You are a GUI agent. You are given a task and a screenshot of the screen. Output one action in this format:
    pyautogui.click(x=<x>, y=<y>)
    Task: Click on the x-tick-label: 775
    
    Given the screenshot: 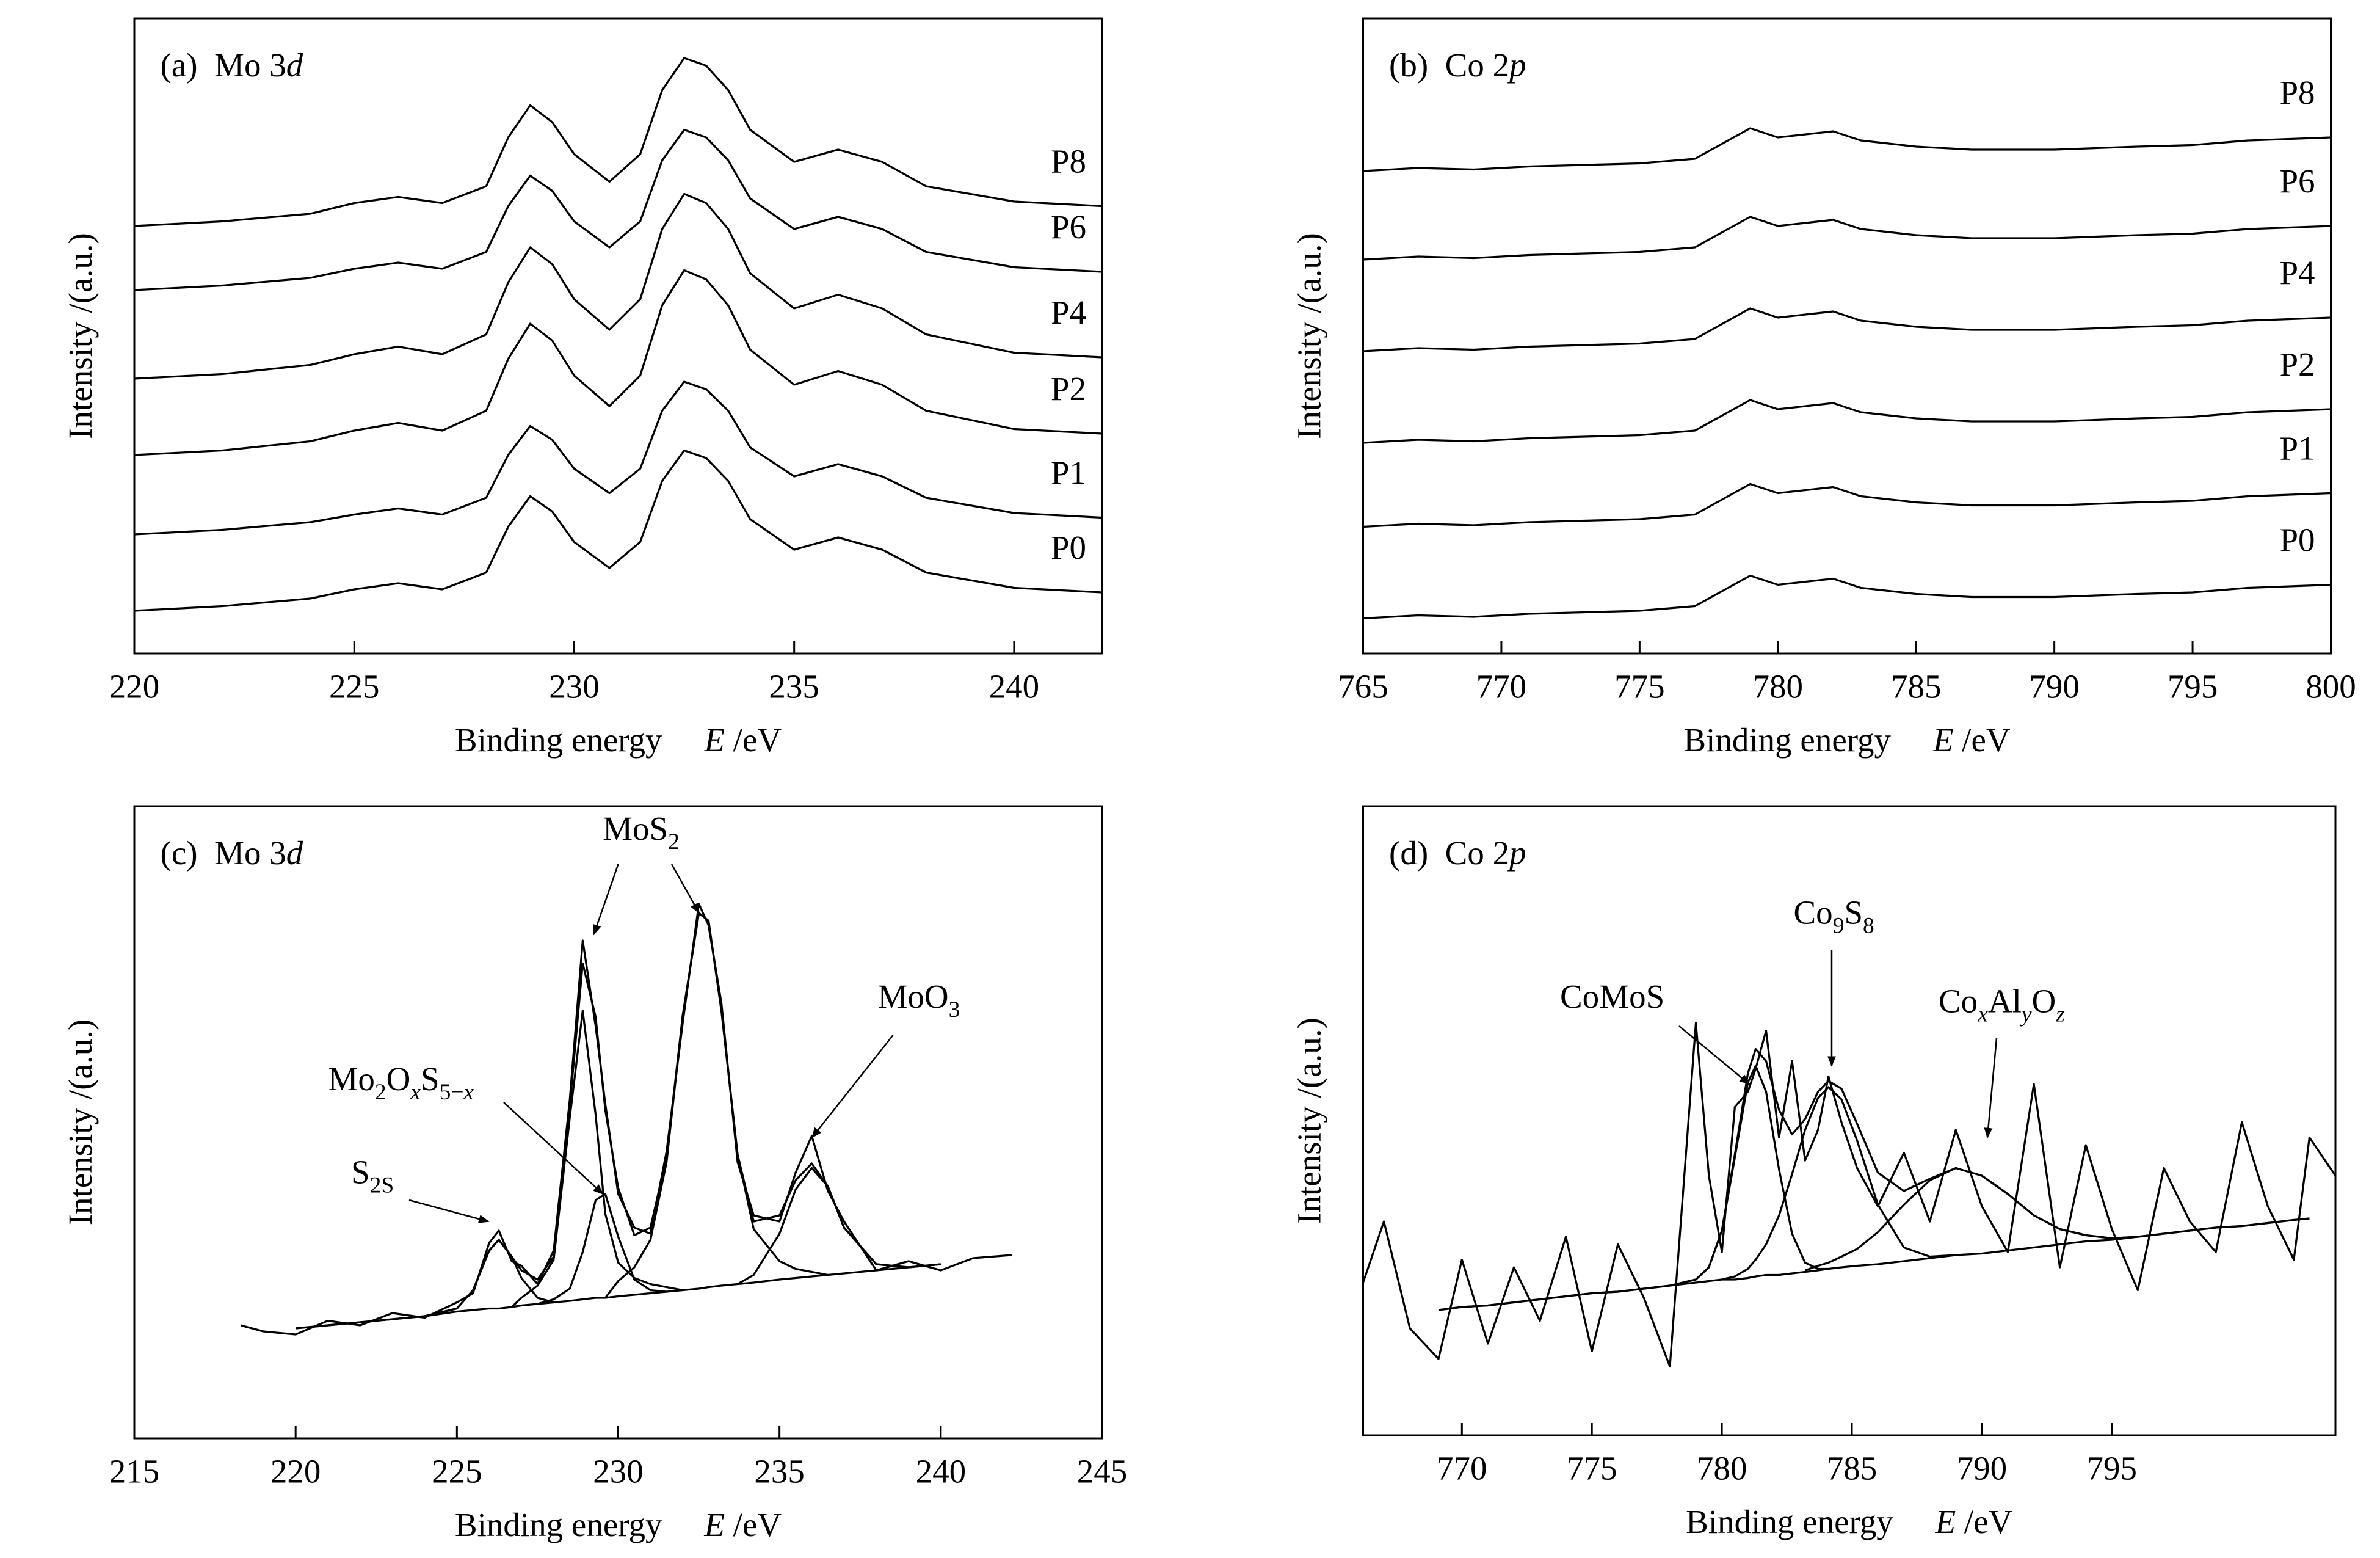 What is the action you would take?
    pyautogui.click(x=1639, y=686)
    